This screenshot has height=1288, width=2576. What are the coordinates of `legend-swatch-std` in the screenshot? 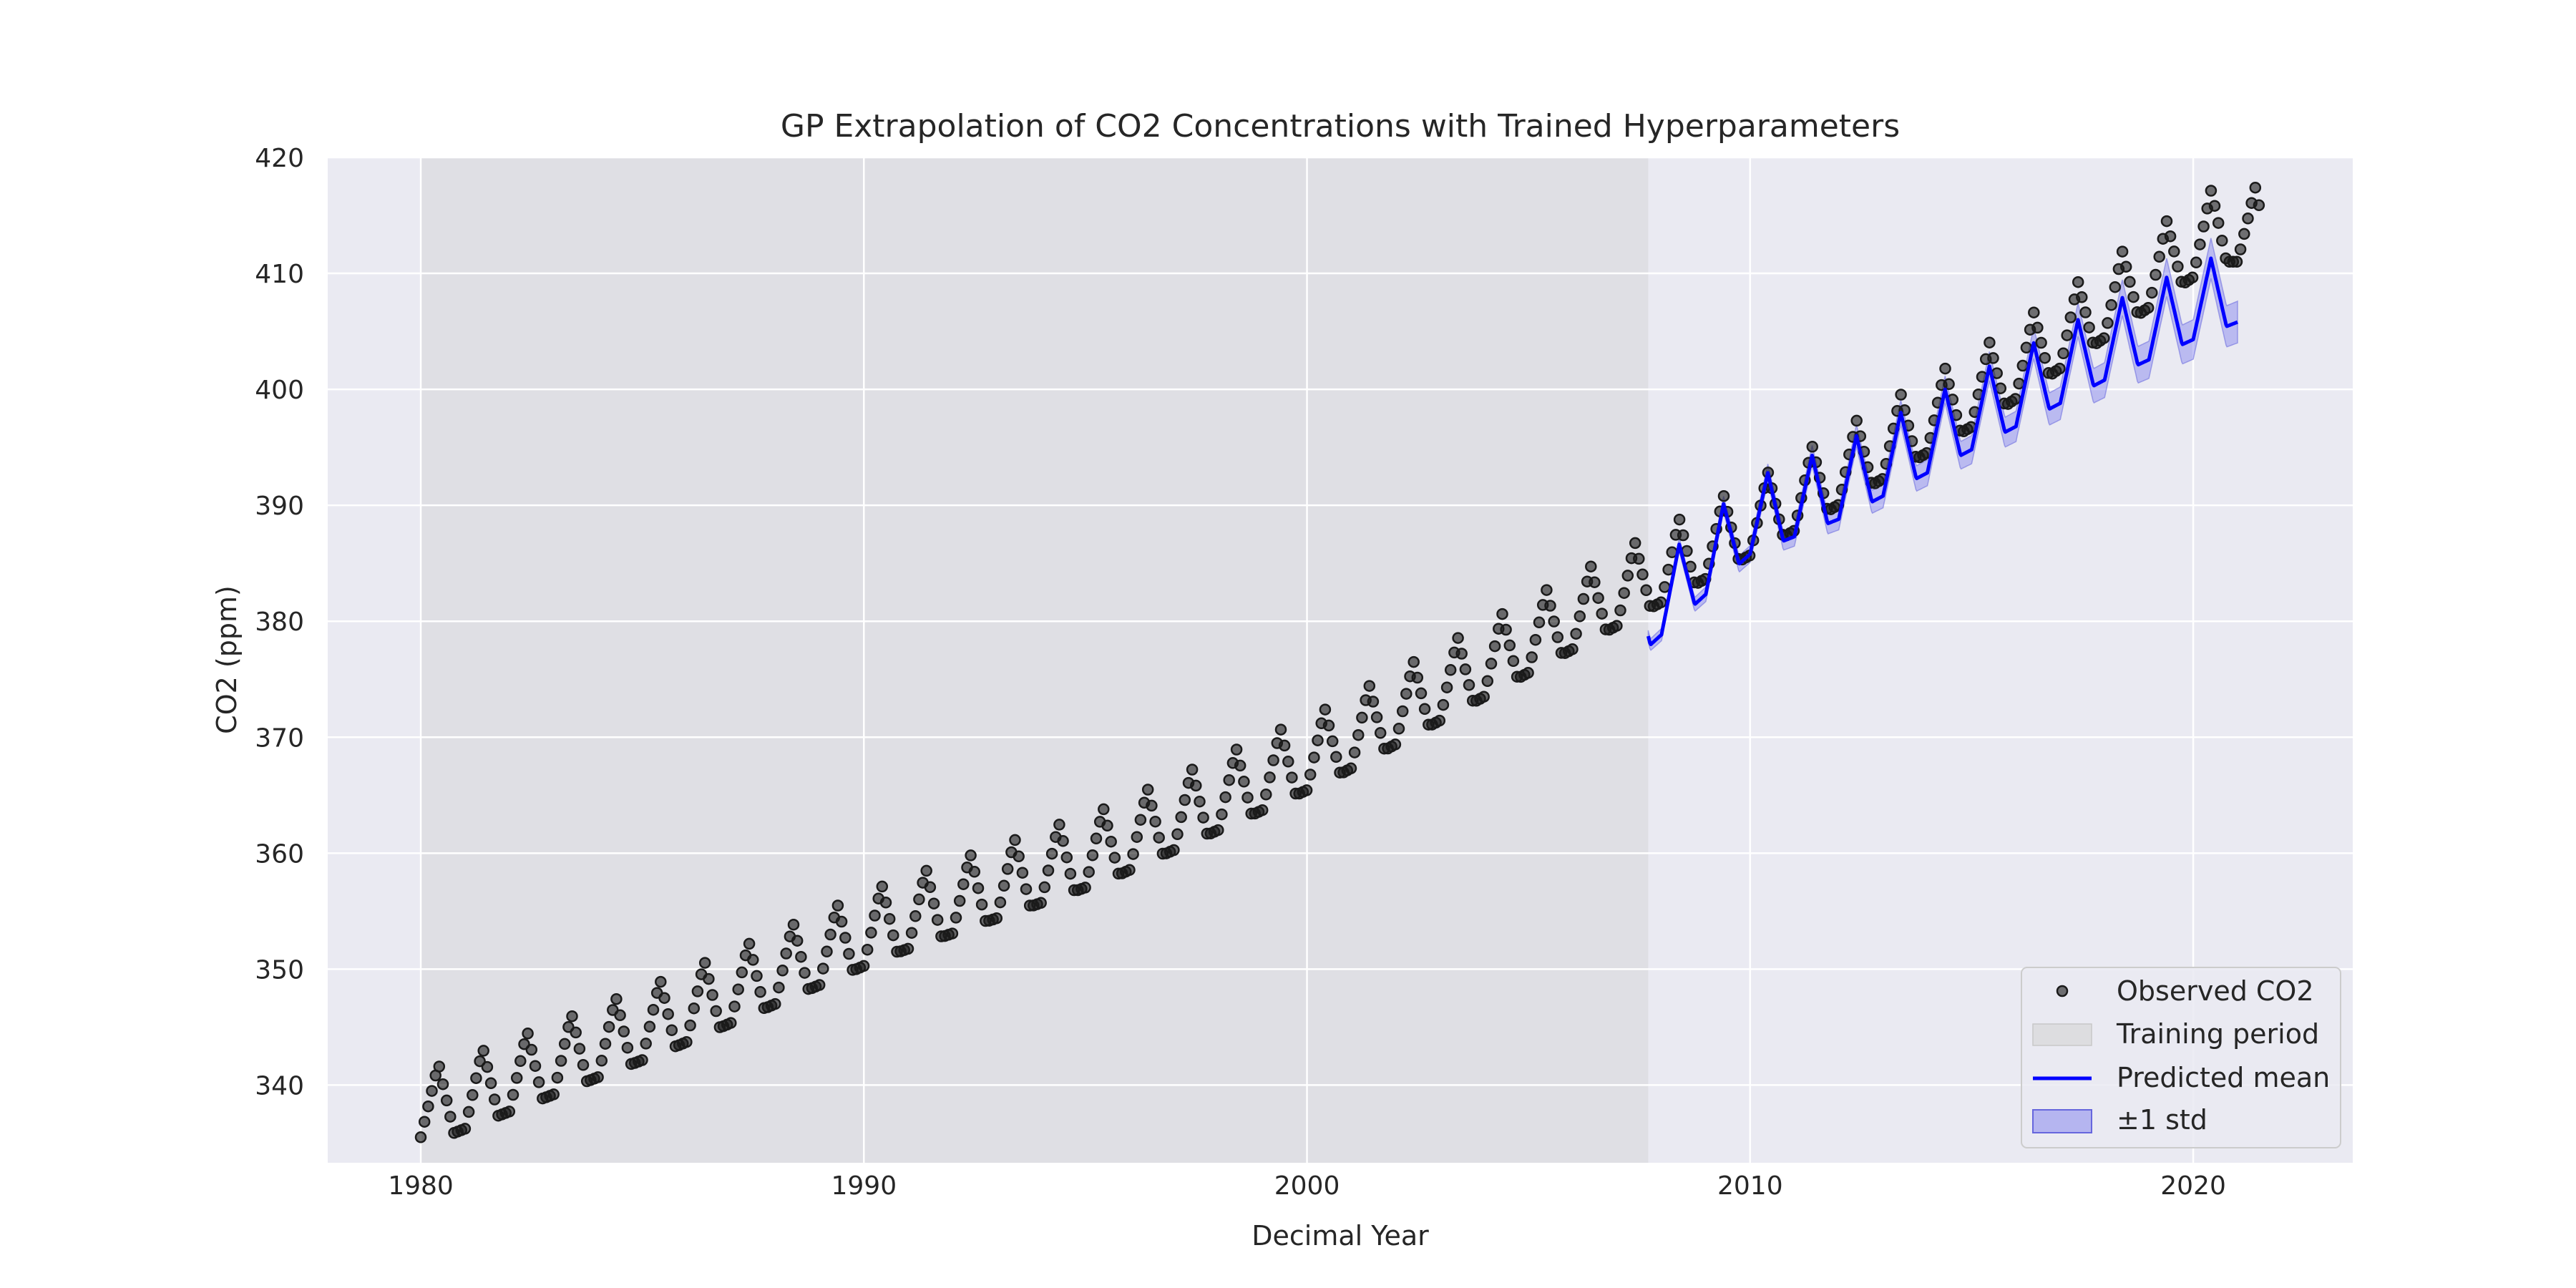 It's located at (2062, 1121).